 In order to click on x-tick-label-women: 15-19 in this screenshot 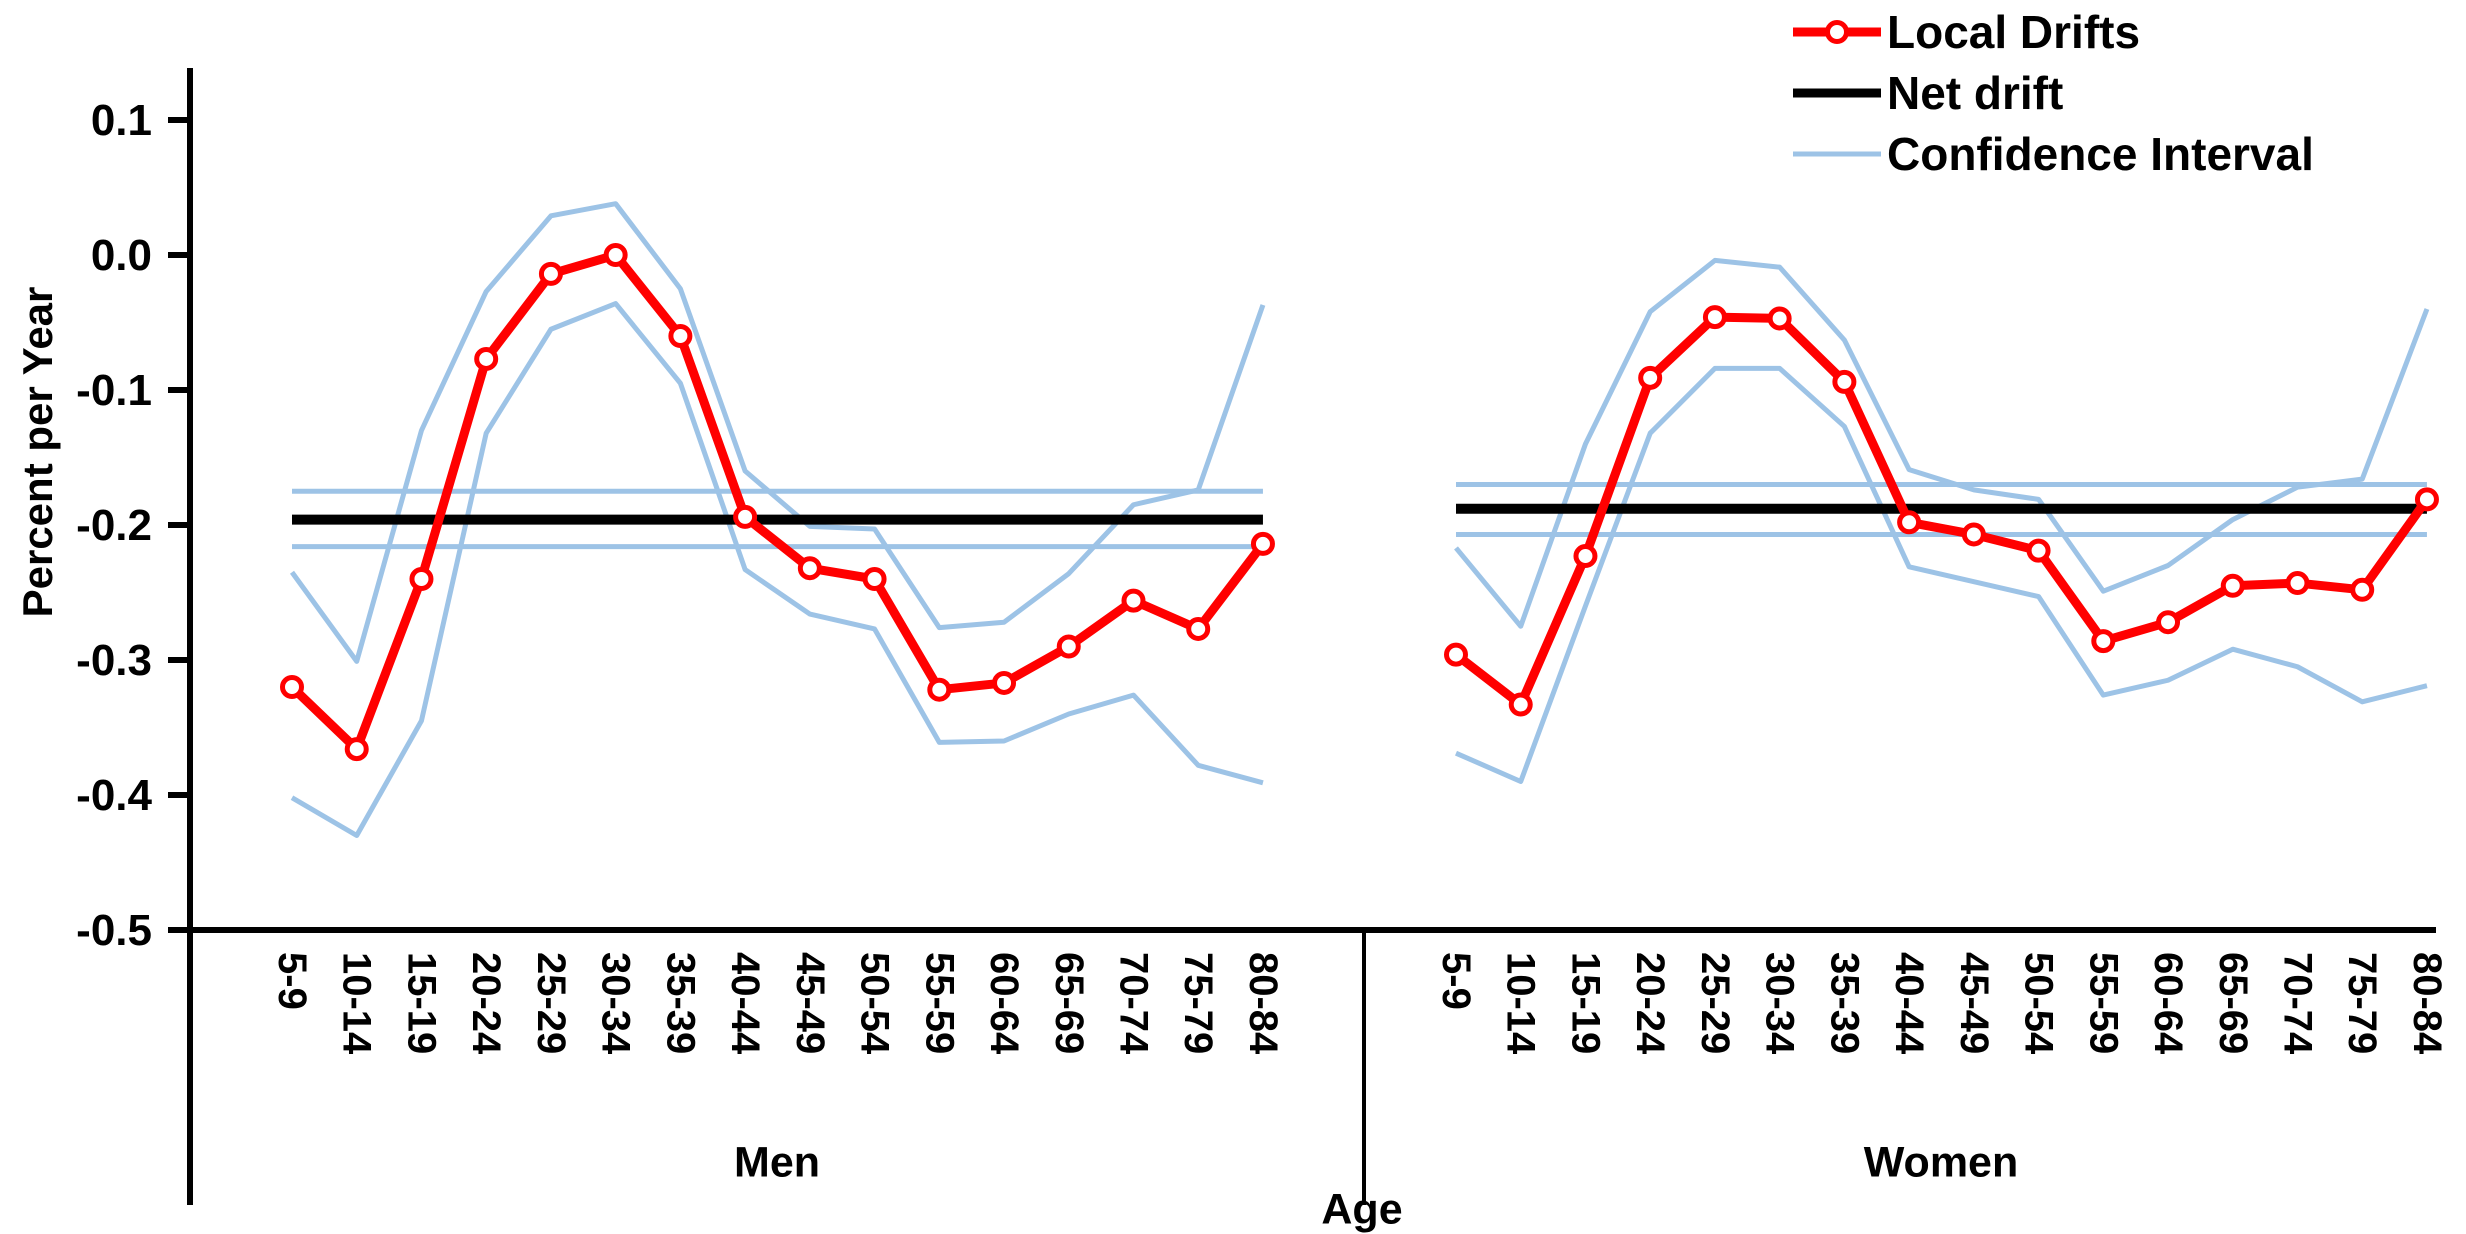, I will do `click(1585, 1003)`.